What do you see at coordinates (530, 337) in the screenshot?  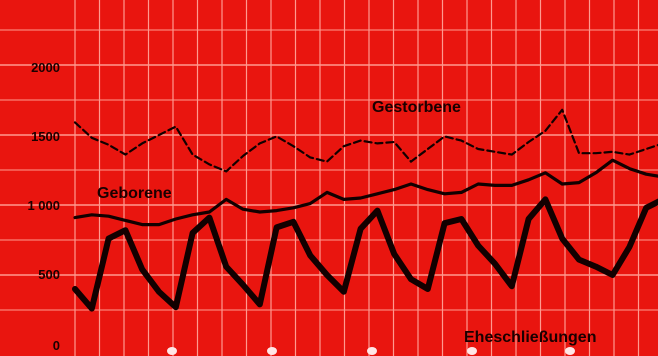 I see `series-label-eheschliessungen: Eheschließungen` at bounding box center [530, 337].